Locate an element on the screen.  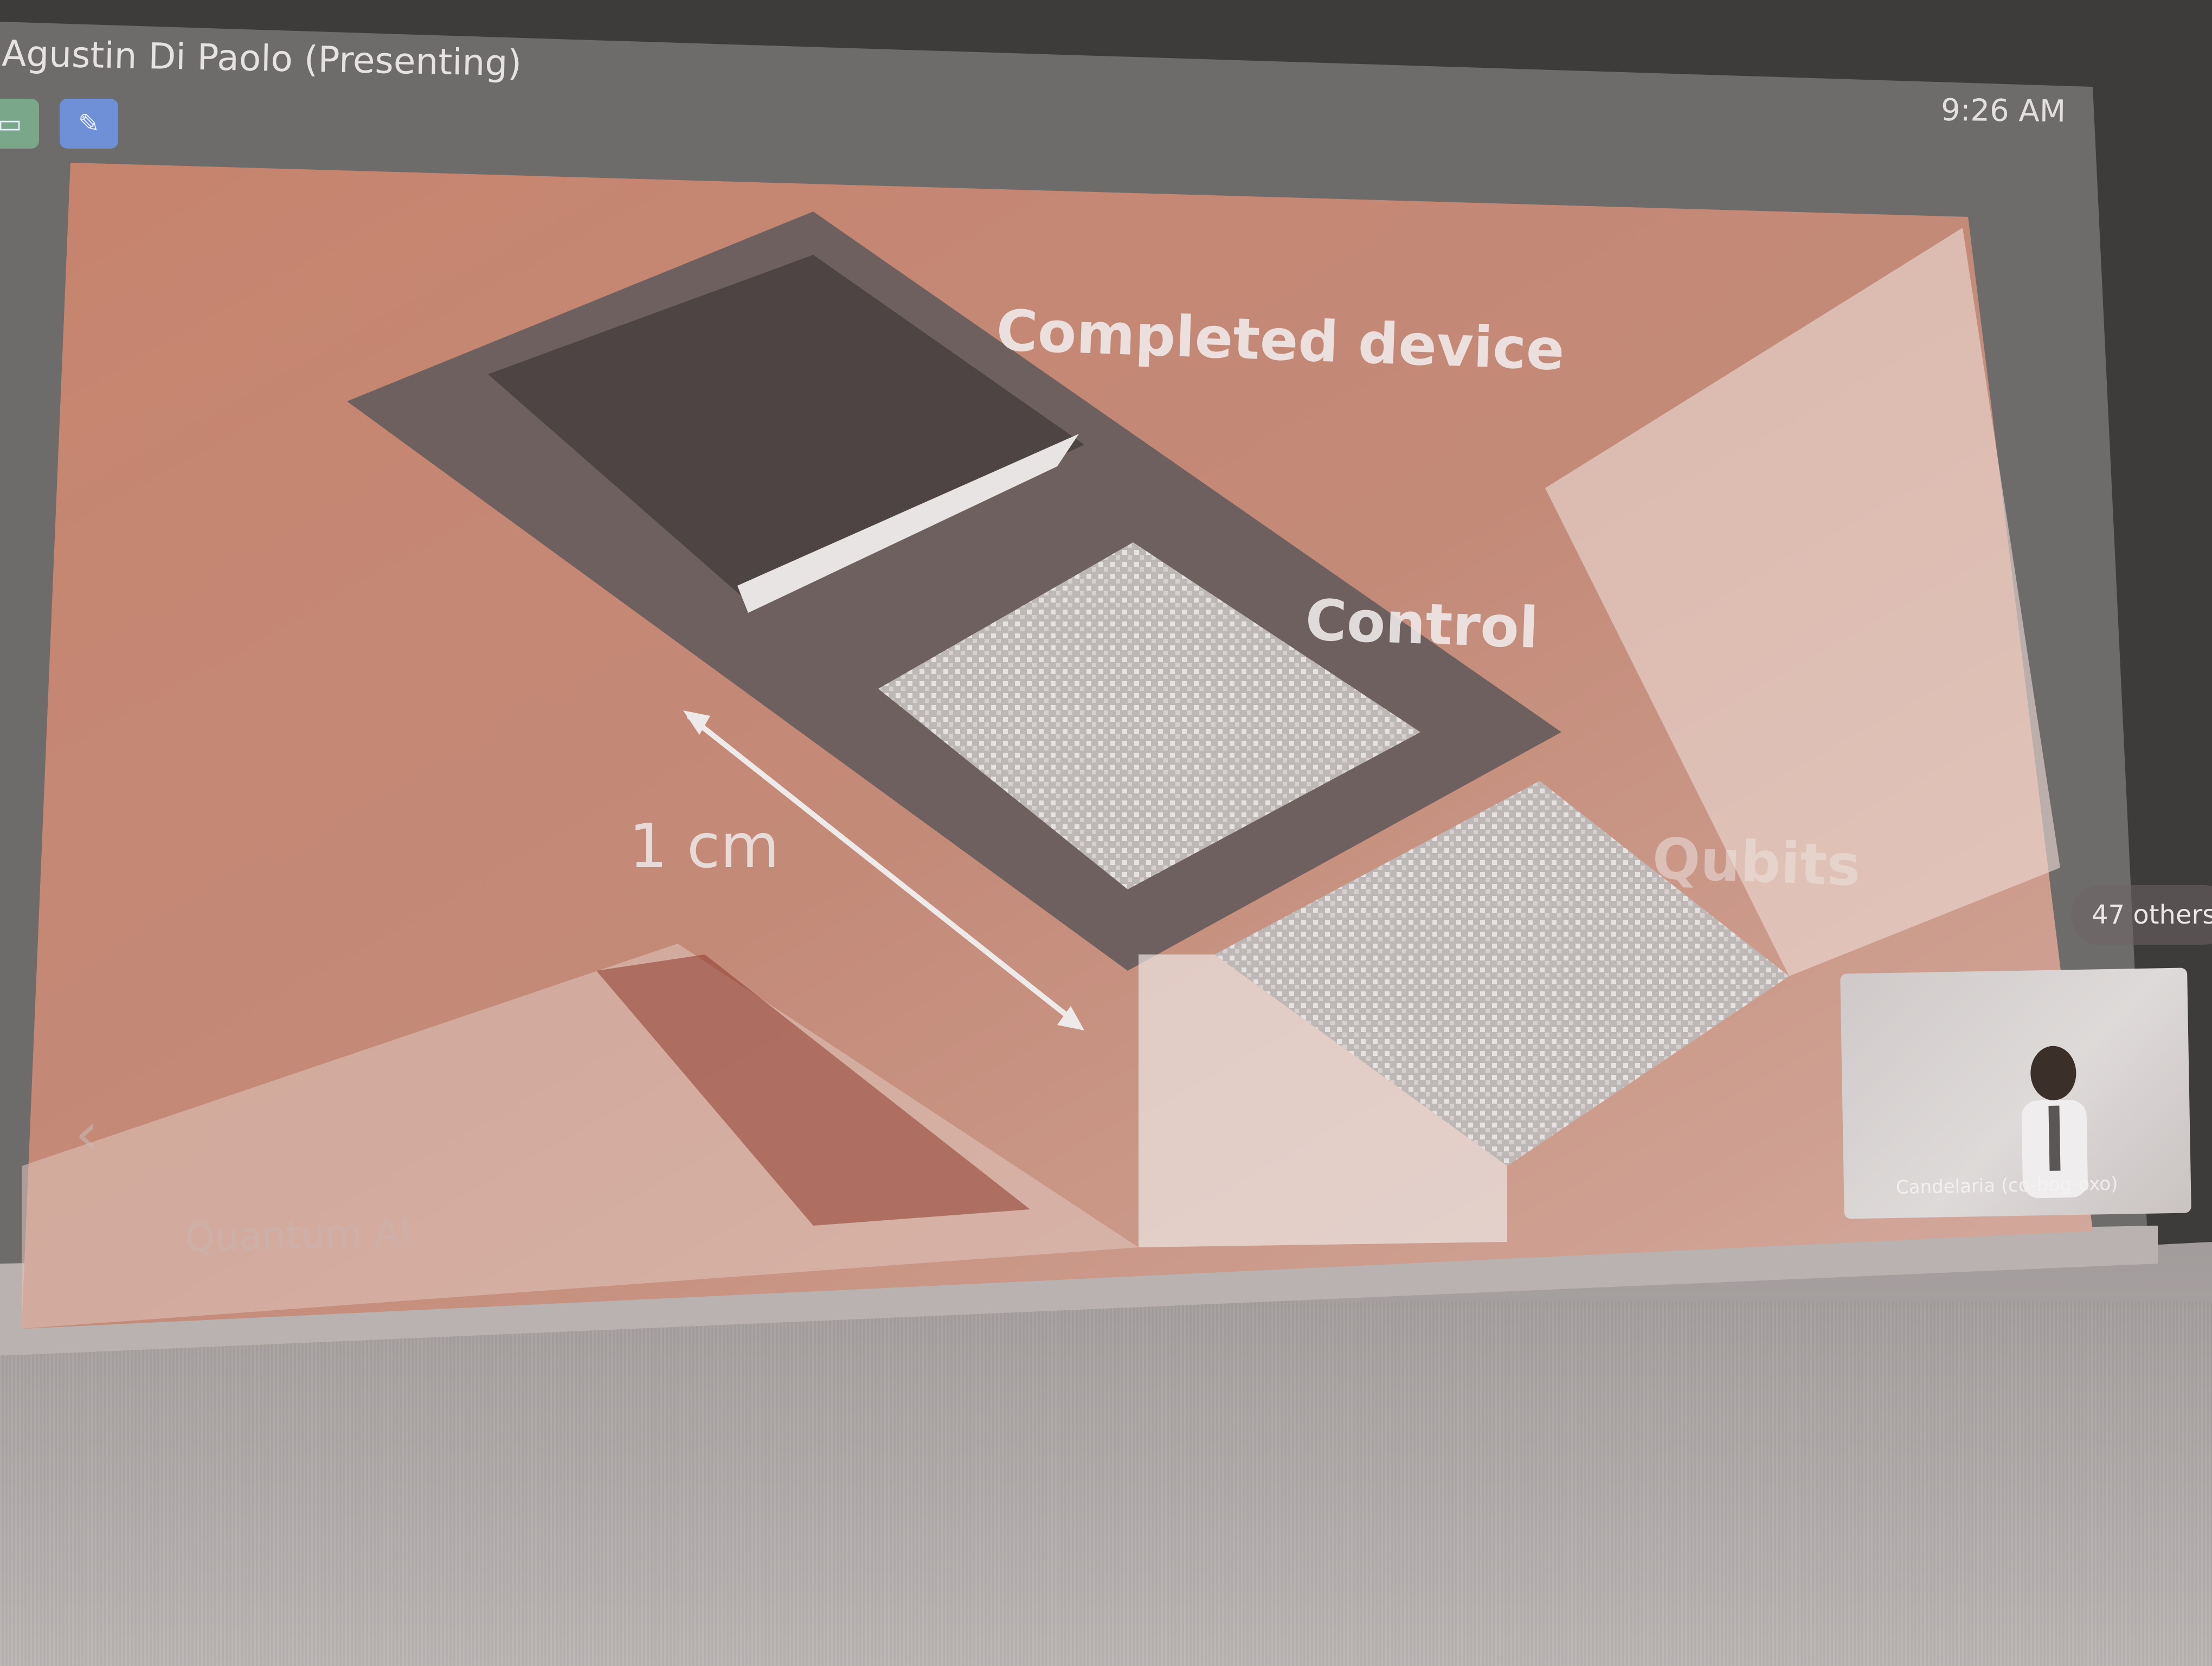
label-qubits: Qubits is located at coordinates (1756, 862).